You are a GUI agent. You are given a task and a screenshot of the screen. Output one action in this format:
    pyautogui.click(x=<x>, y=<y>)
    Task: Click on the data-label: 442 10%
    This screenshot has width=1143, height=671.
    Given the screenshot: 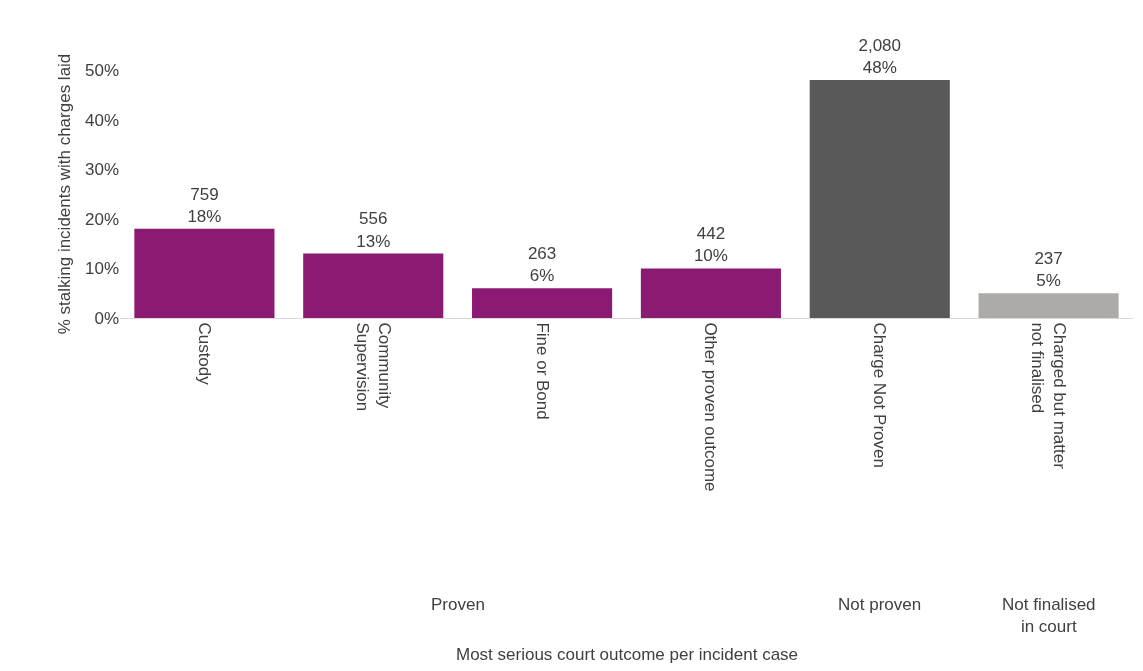 What is the action you would take?
    pyautogui.click(x=710, y=245)
    